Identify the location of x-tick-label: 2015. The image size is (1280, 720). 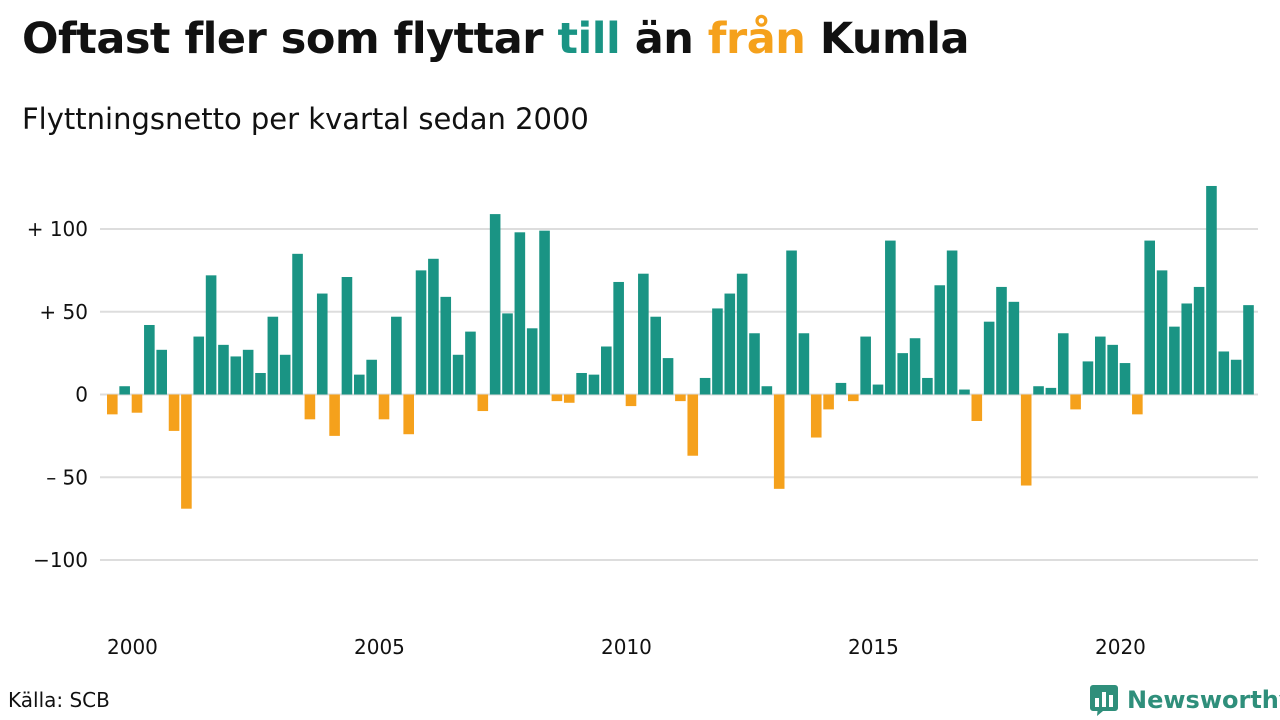
(873, 647).